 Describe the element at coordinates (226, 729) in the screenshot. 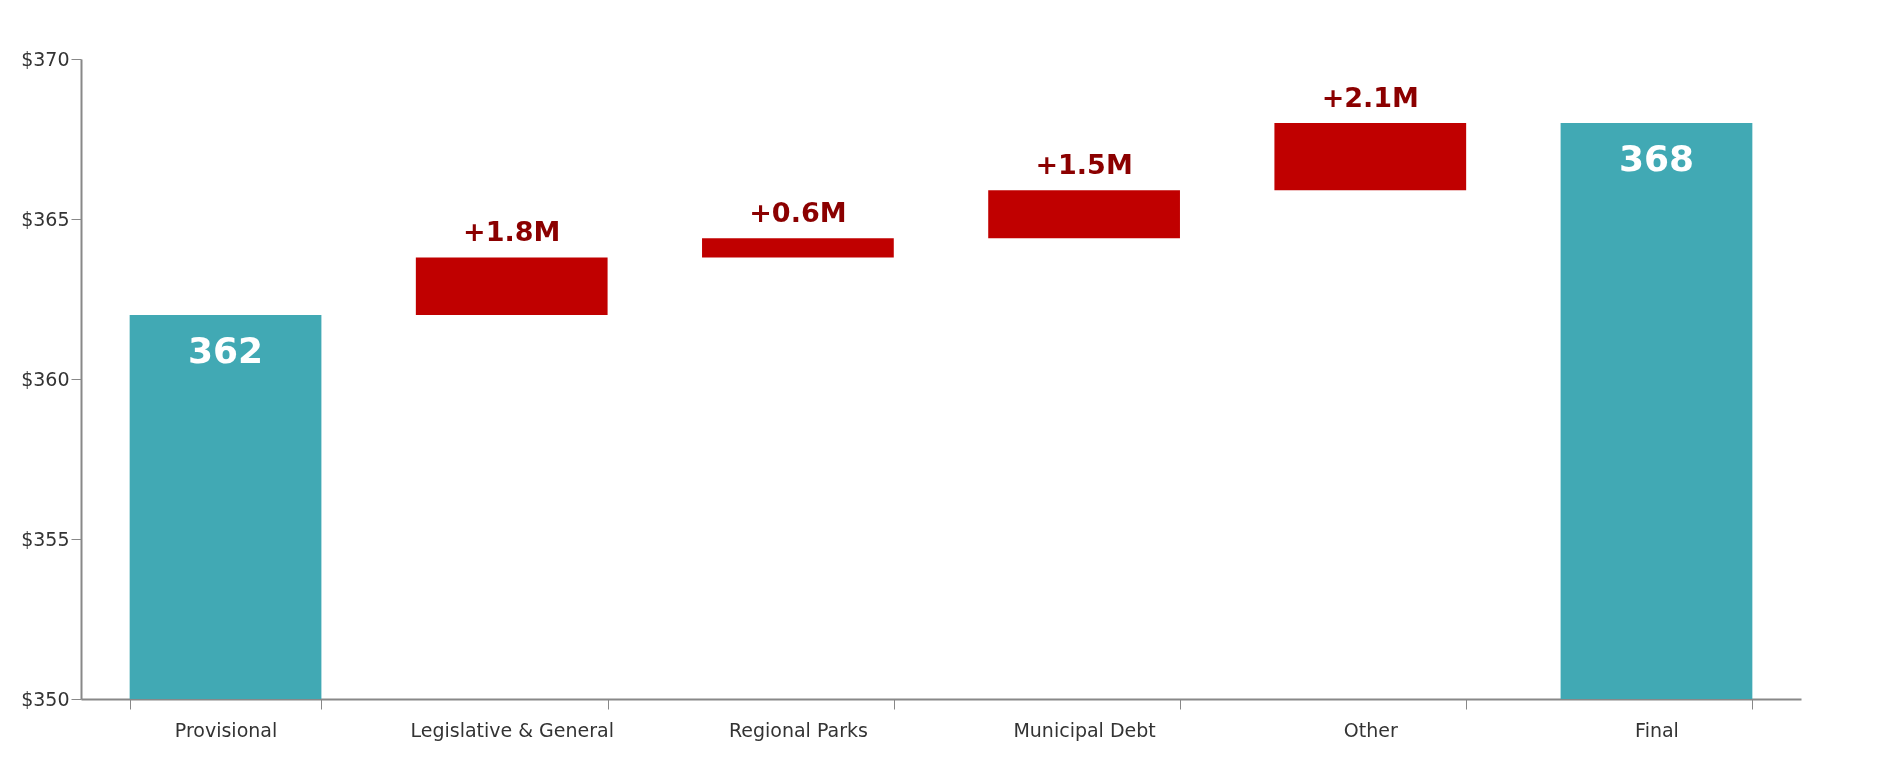

I see `x-tick-label: Provisional` at that location.